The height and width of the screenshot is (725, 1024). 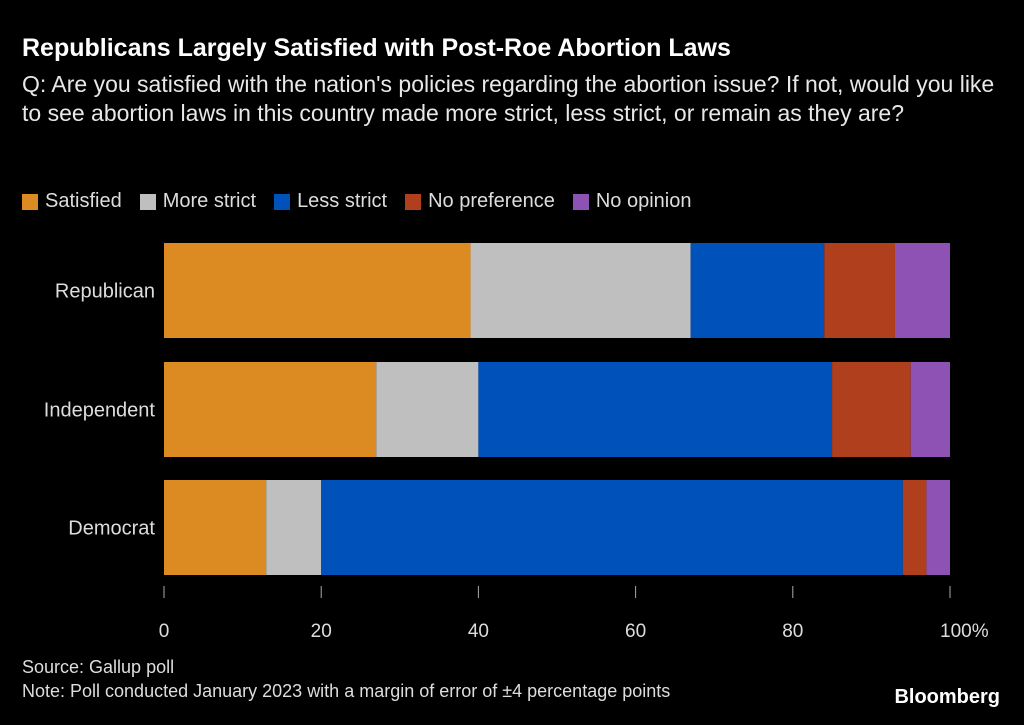 I want to click on legend-item: No opinion, so click(x=632, y=201).